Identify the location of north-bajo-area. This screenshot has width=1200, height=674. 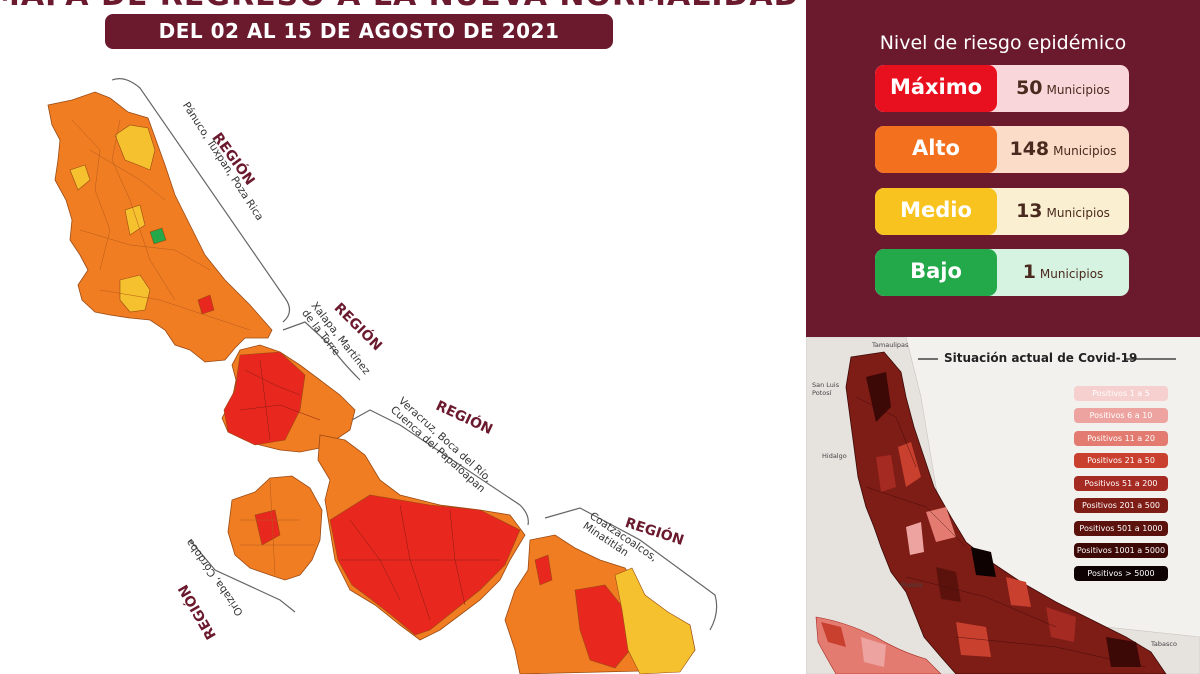
(158, 236).